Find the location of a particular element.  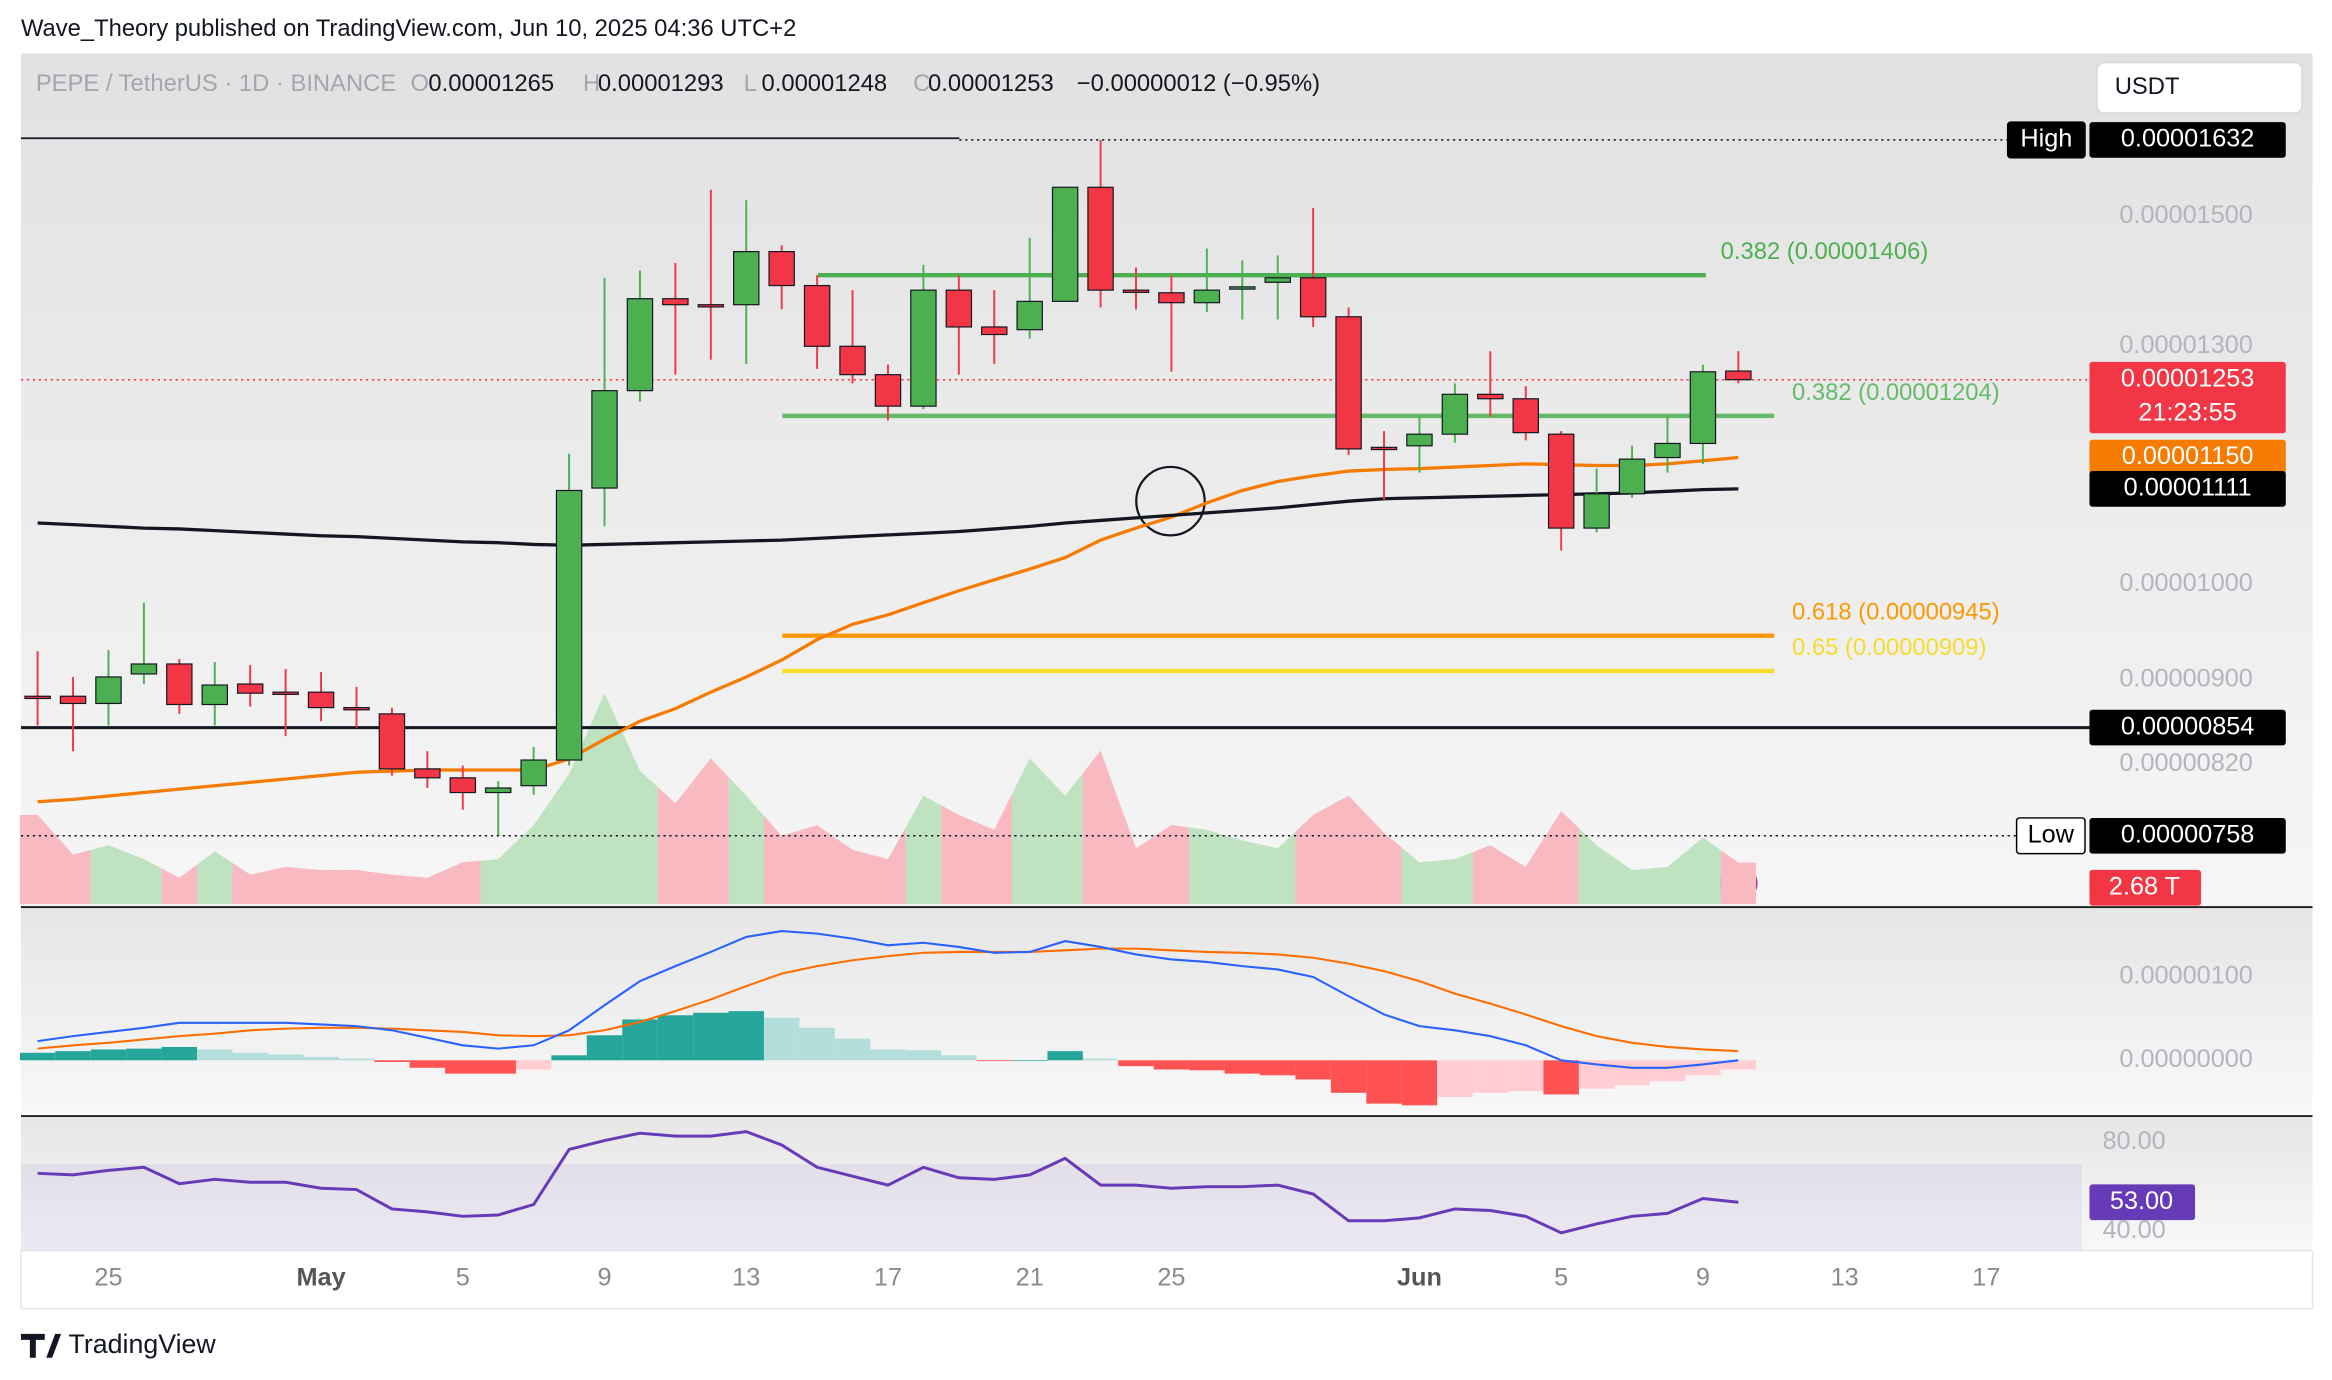

extreme-name: Low is located at coordinates (2051, 834).